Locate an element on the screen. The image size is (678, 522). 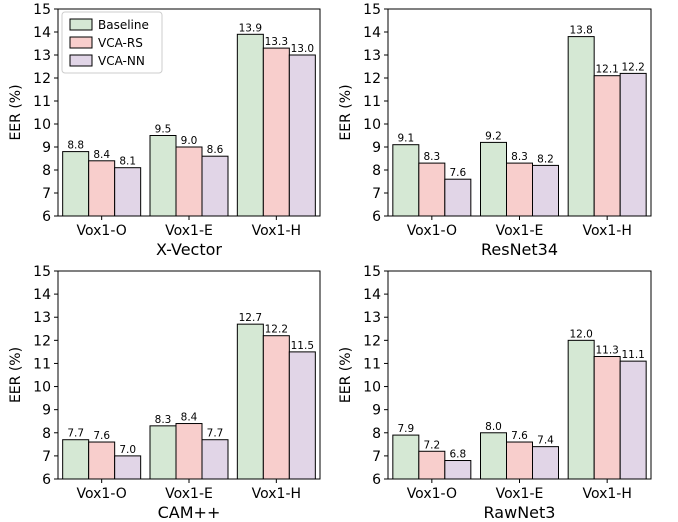
data-label: 8.1 is located at coordinates (127, 162).